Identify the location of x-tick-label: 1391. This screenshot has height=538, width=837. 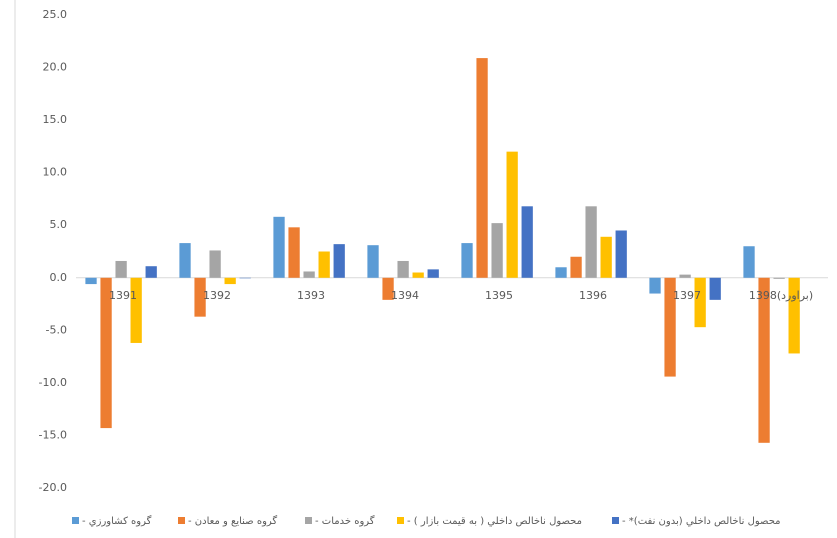
(123, 295).